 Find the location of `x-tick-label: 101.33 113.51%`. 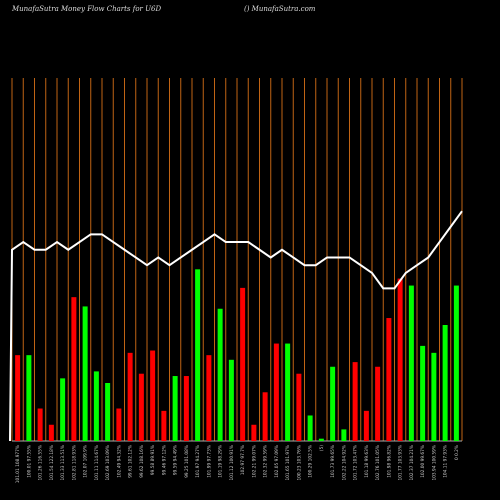

x-tick-label: 101.33 113.51% is located at coordinates (63, 463).